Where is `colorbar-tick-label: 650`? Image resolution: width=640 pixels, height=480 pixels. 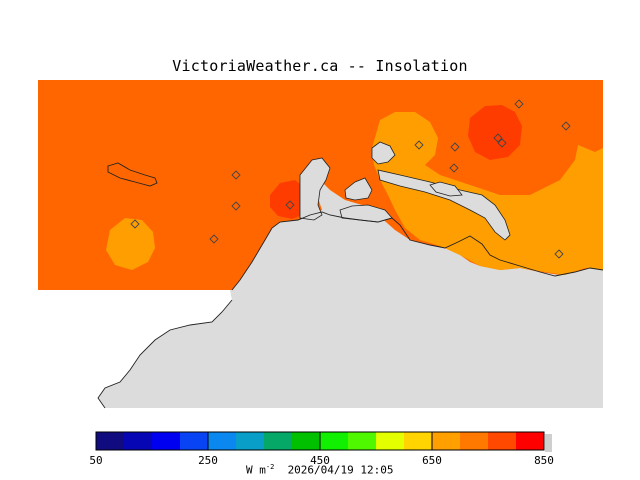
colorbar-tick-label: 650 is located at coordinates (432, 460).